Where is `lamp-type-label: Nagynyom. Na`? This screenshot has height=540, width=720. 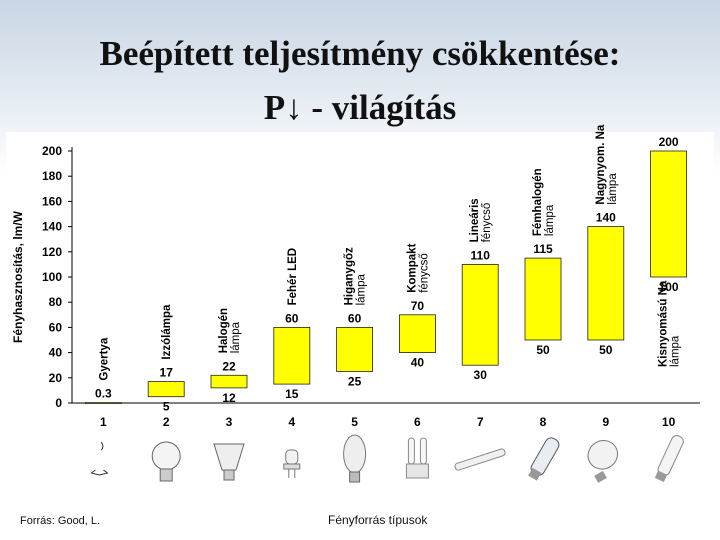
lamp-type-label: Nagynyom. Na is located at coordinates (601, 164).